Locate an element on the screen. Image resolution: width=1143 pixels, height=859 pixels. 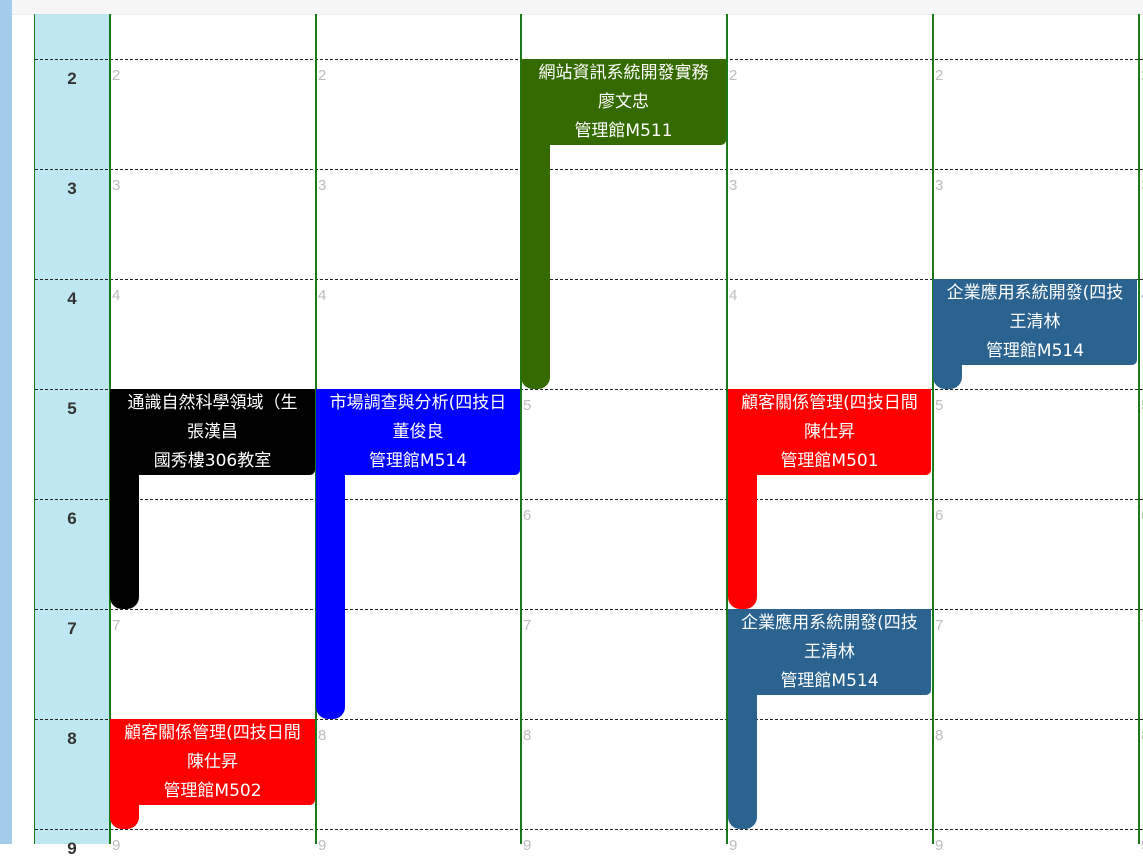
hour-label: 7 is located at coordinates (72, 628).